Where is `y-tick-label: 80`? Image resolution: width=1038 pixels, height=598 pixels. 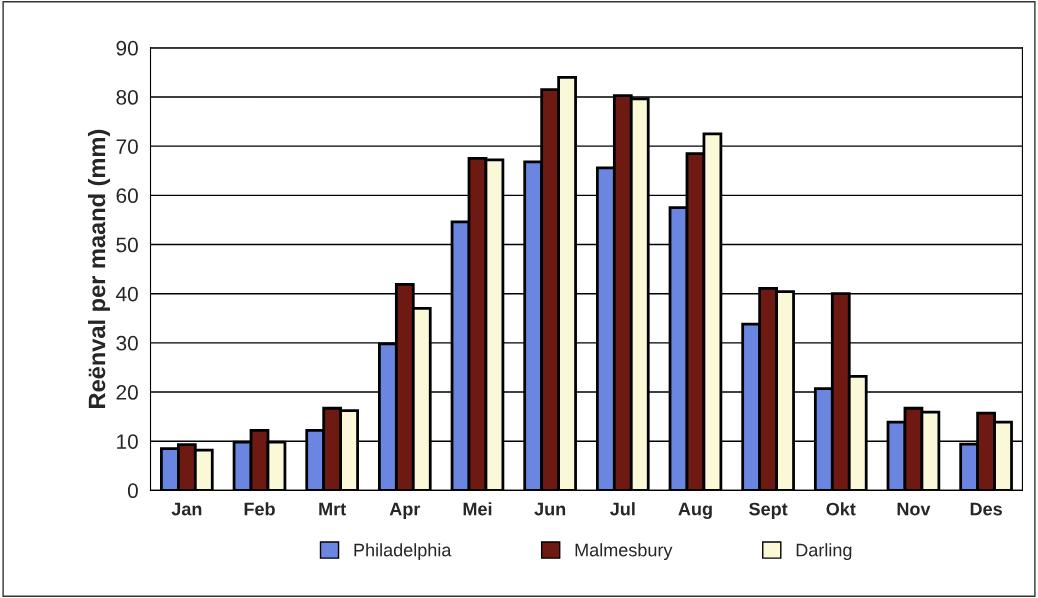
y-tick-label: 80 is located at coordinates (127, 97).